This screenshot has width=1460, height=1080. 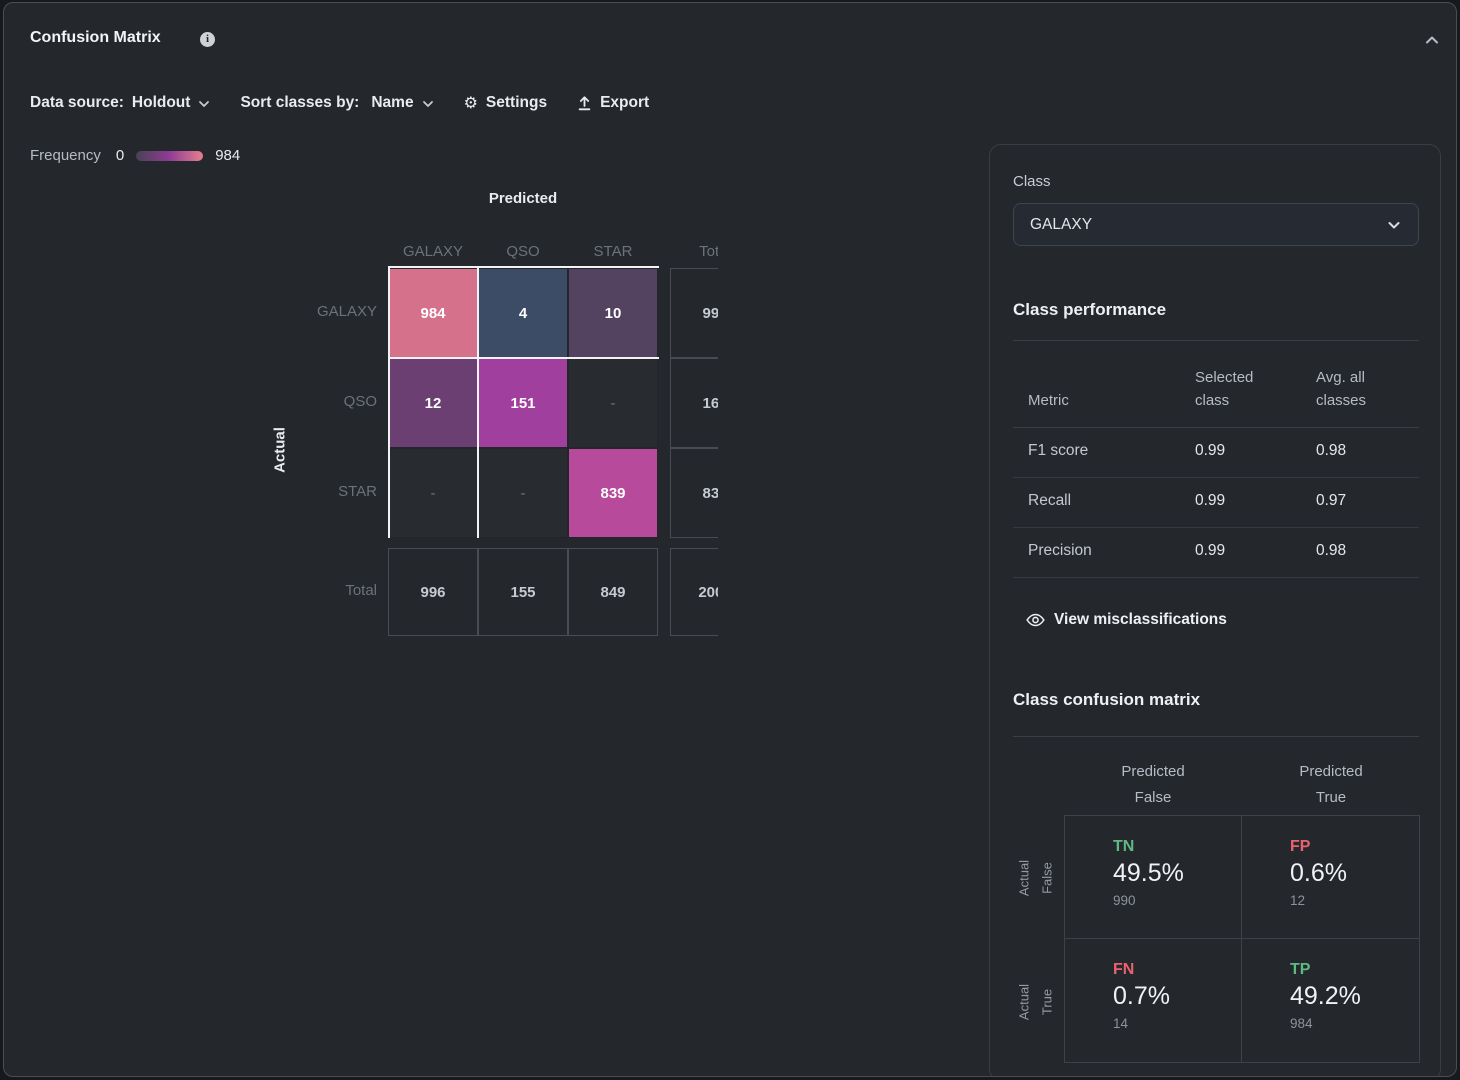 What do you see at coordinates (1060, 550) in the screenshot?
I see `metric-name: Precision` at bounding box center [1060, 550].